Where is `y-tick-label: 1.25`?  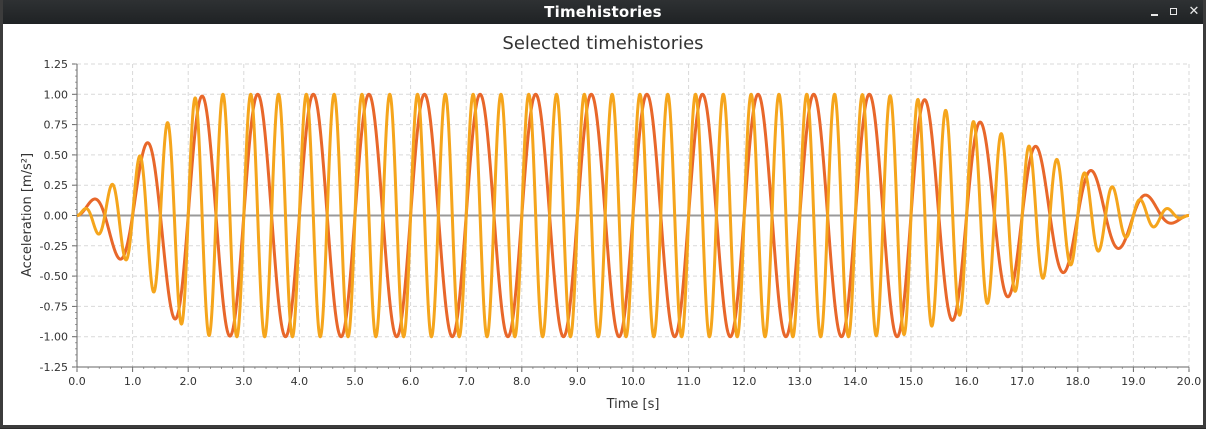
y-tick-label: 1.25 is located at coordinates (56, 64).